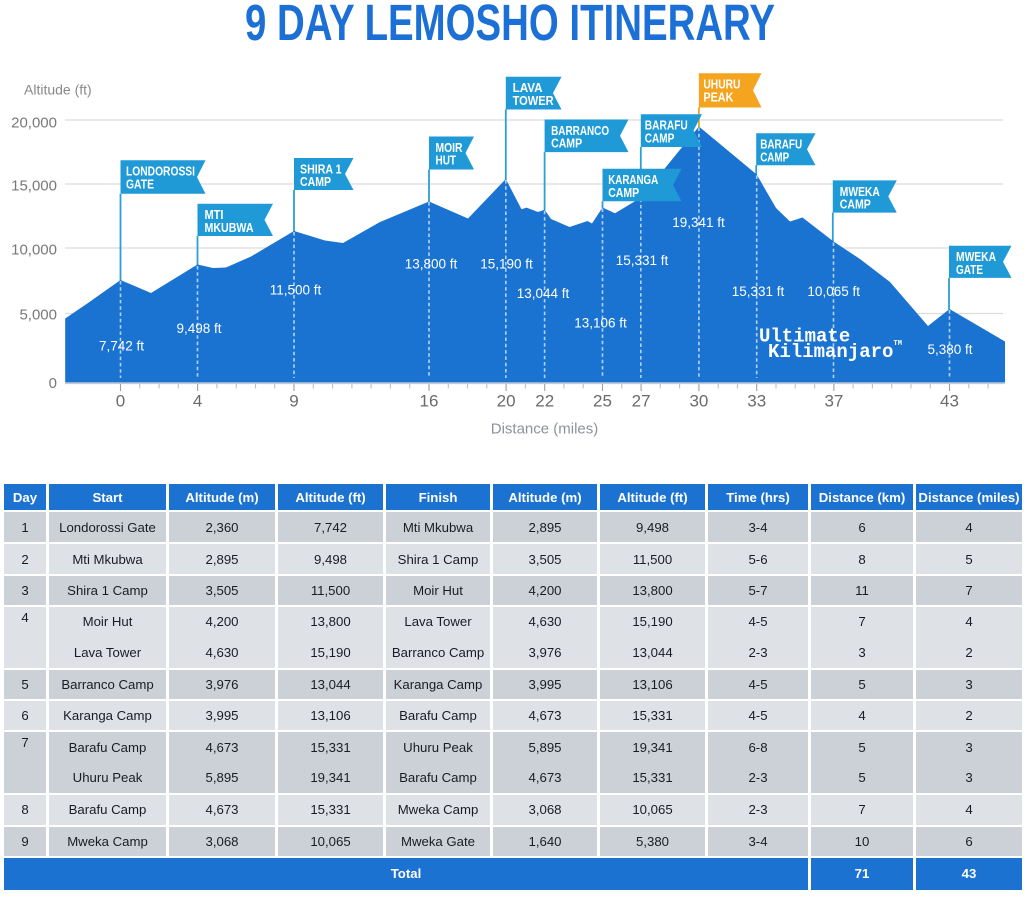 Image resolution: width=1024 pixels, height=902 pixels. What do you see at coordinates (833, 401) in the screenshot?
I see `svg-text: 37` at bounding box center [833, 401].